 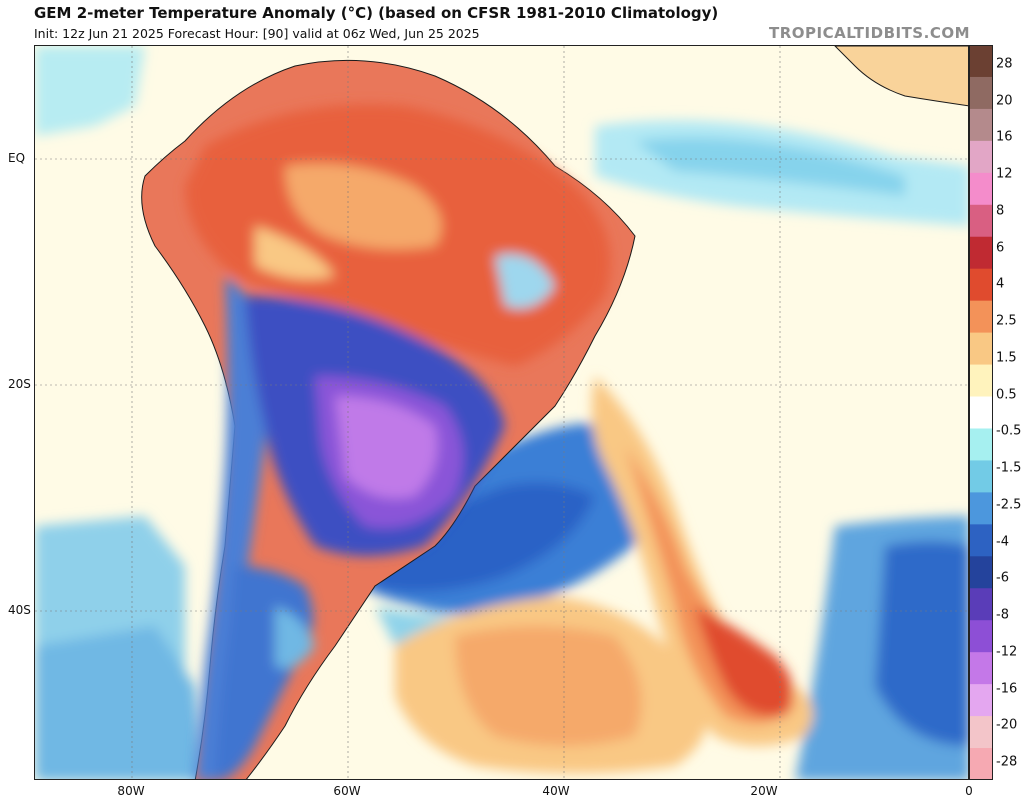 What do you see at coordinates (1007, 762) in the screenshot?
I see `colorbar-label: -28` at bounding box center [1007, 762].